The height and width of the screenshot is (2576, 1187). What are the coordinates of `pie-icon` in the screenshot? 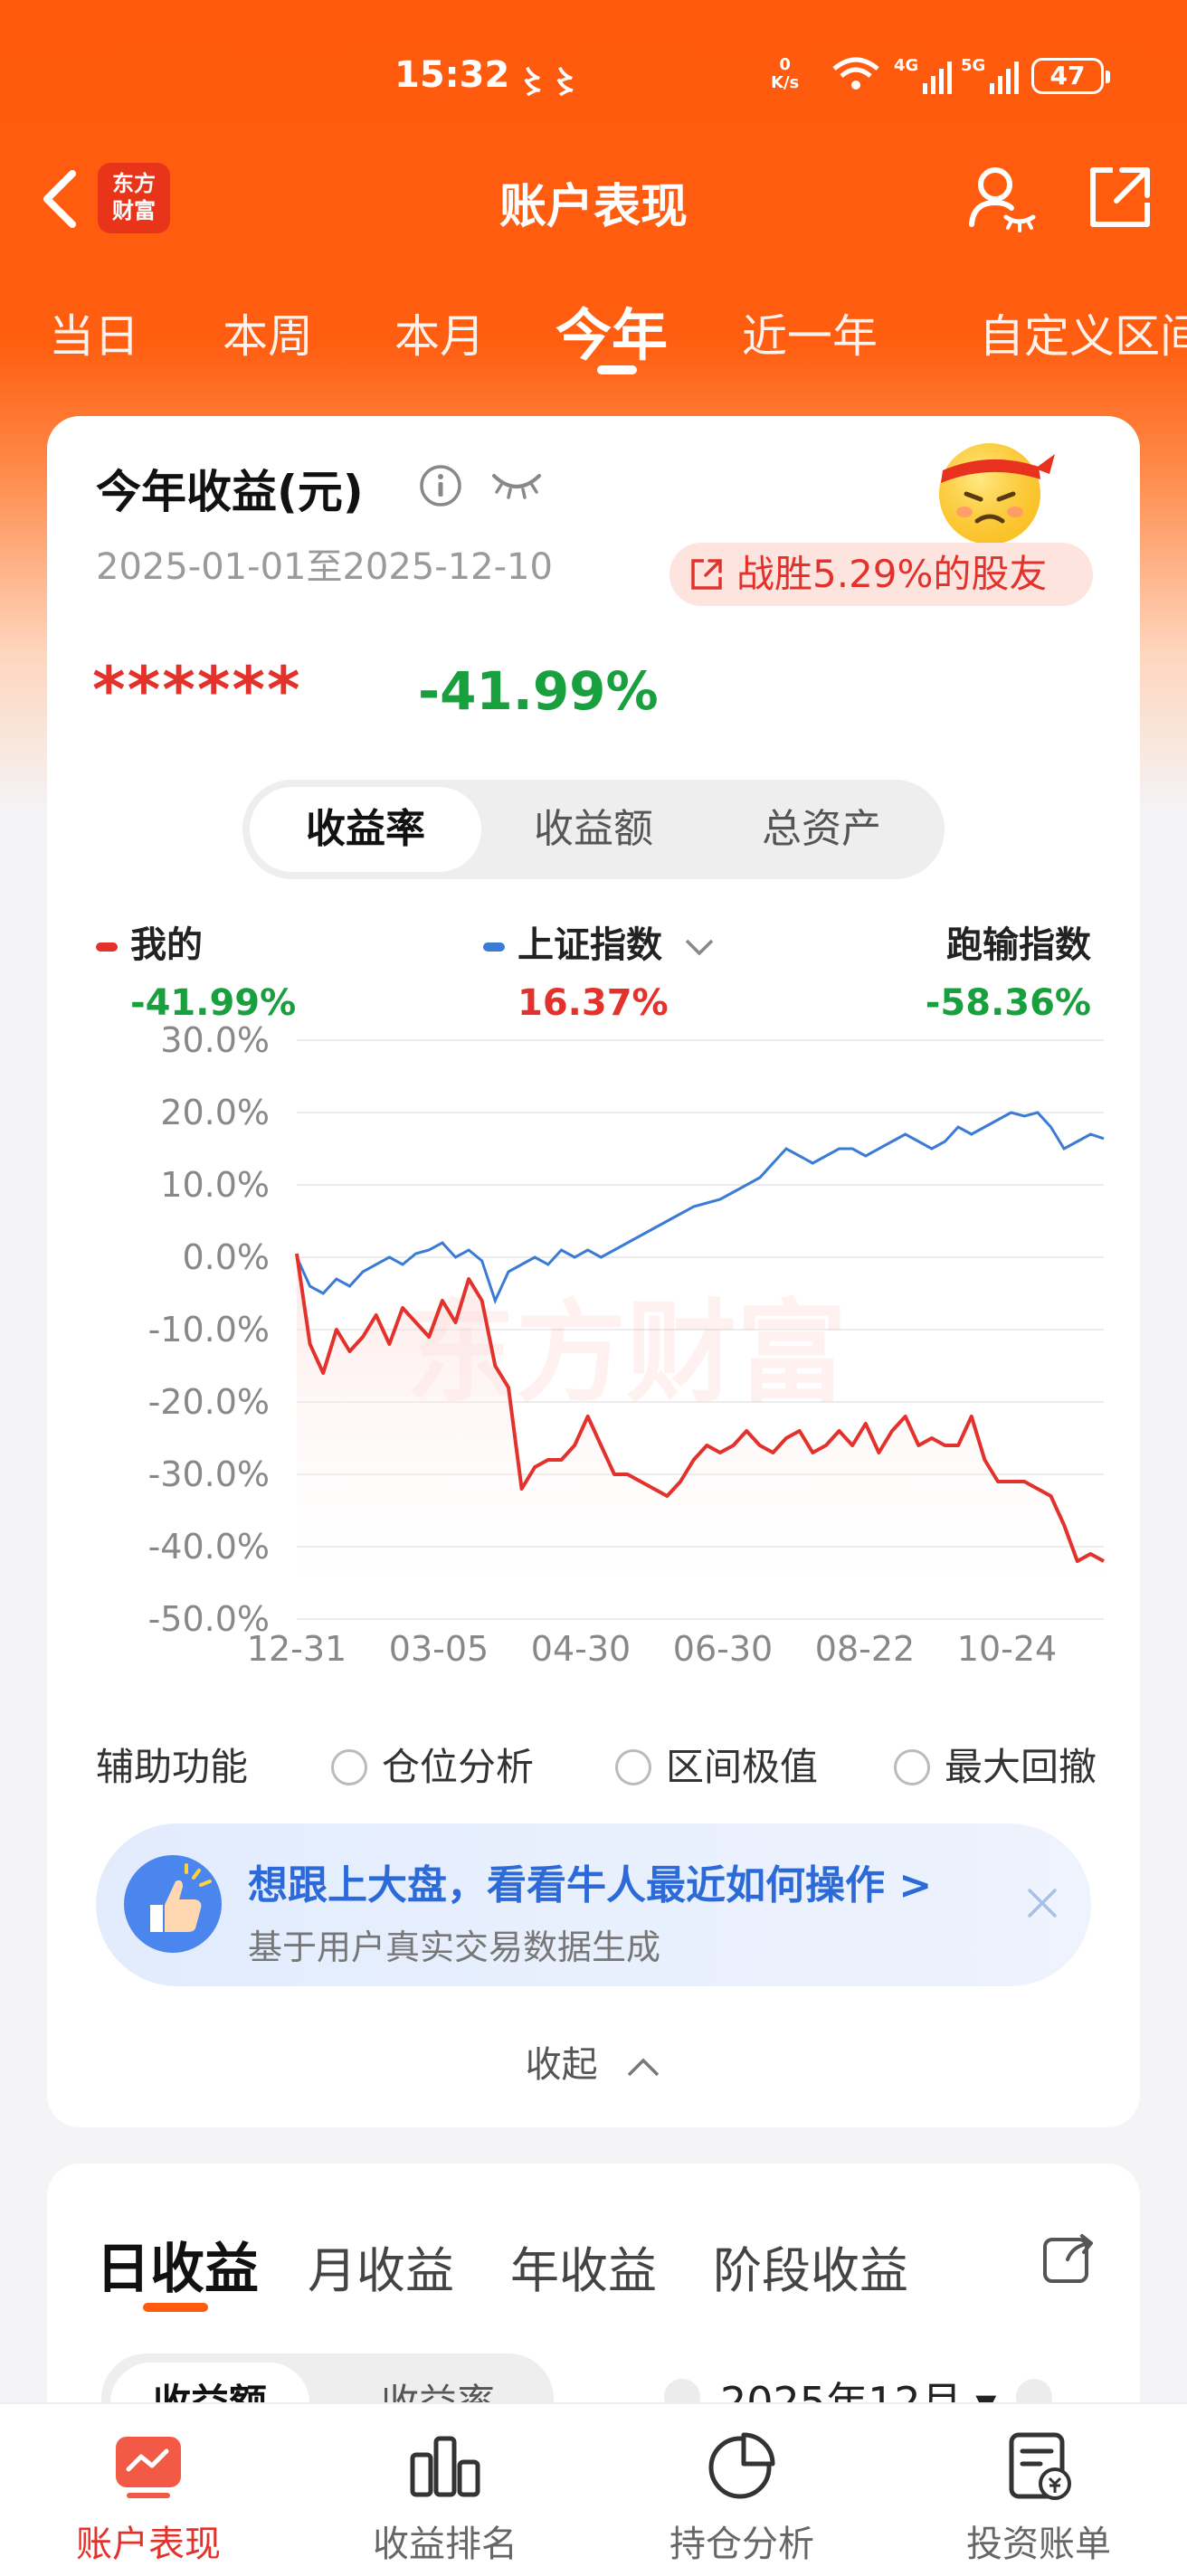 It's located at (741, 2466).